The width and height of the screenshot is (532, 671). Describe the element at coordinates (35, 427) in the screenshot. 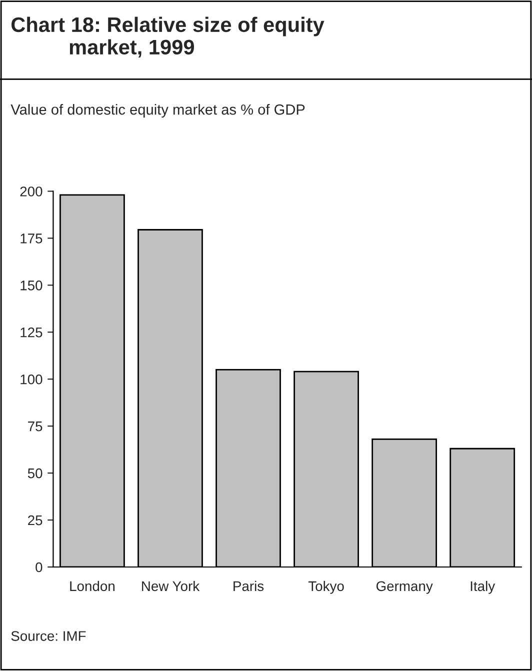

I see `y-tick-label: 75` at that location.